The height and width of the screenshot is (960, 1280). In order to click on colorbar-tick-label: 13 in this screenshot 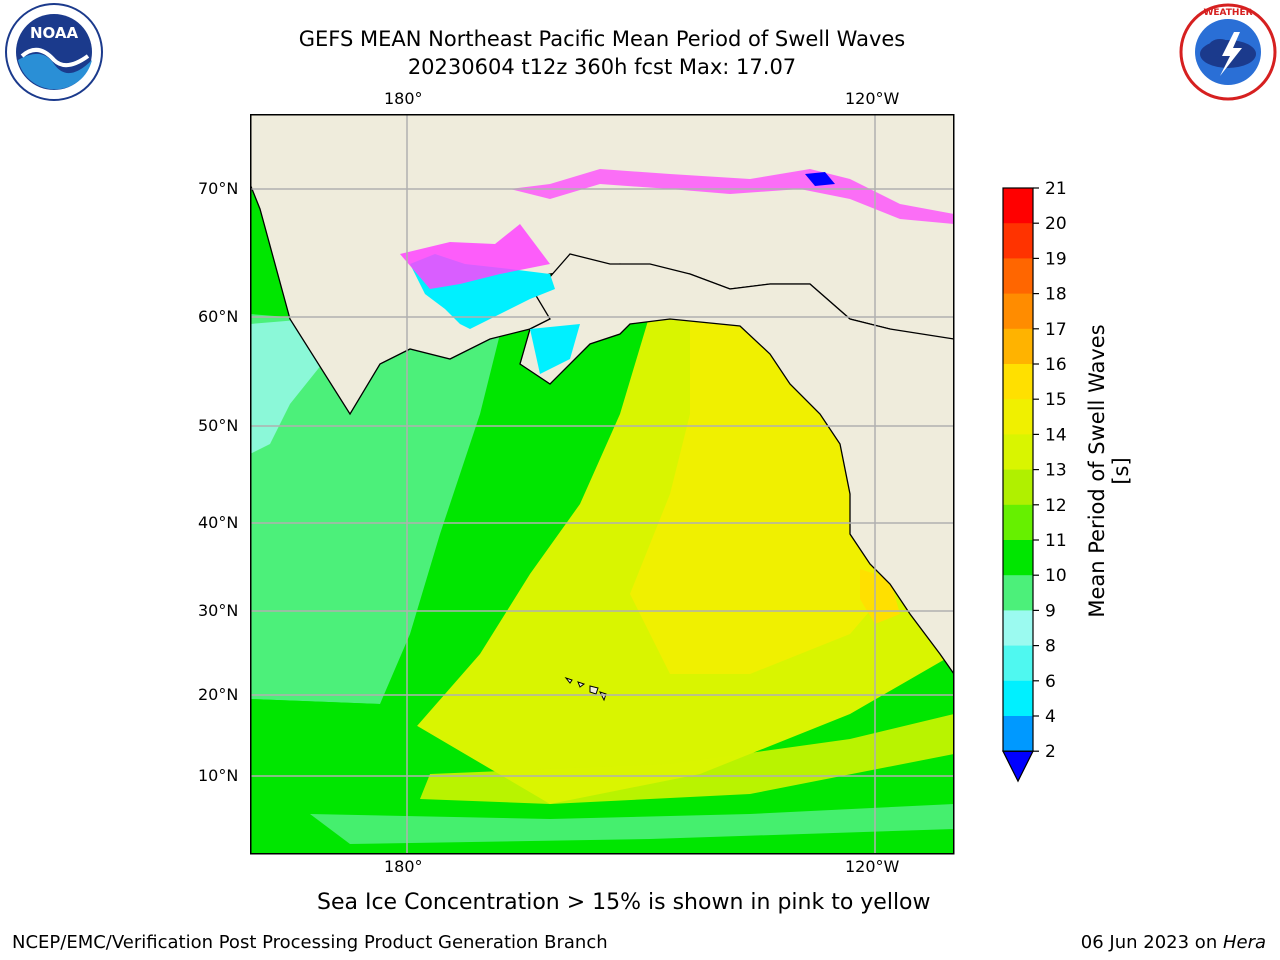, I will do `click(1056, 471)`.